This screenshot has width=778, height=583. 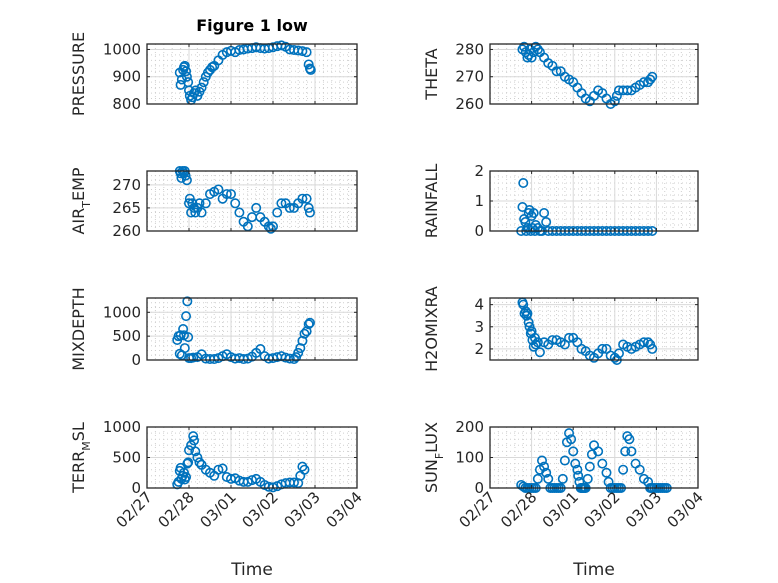 I want to click on y-tick-label: 265, so click(x=126, y=208).